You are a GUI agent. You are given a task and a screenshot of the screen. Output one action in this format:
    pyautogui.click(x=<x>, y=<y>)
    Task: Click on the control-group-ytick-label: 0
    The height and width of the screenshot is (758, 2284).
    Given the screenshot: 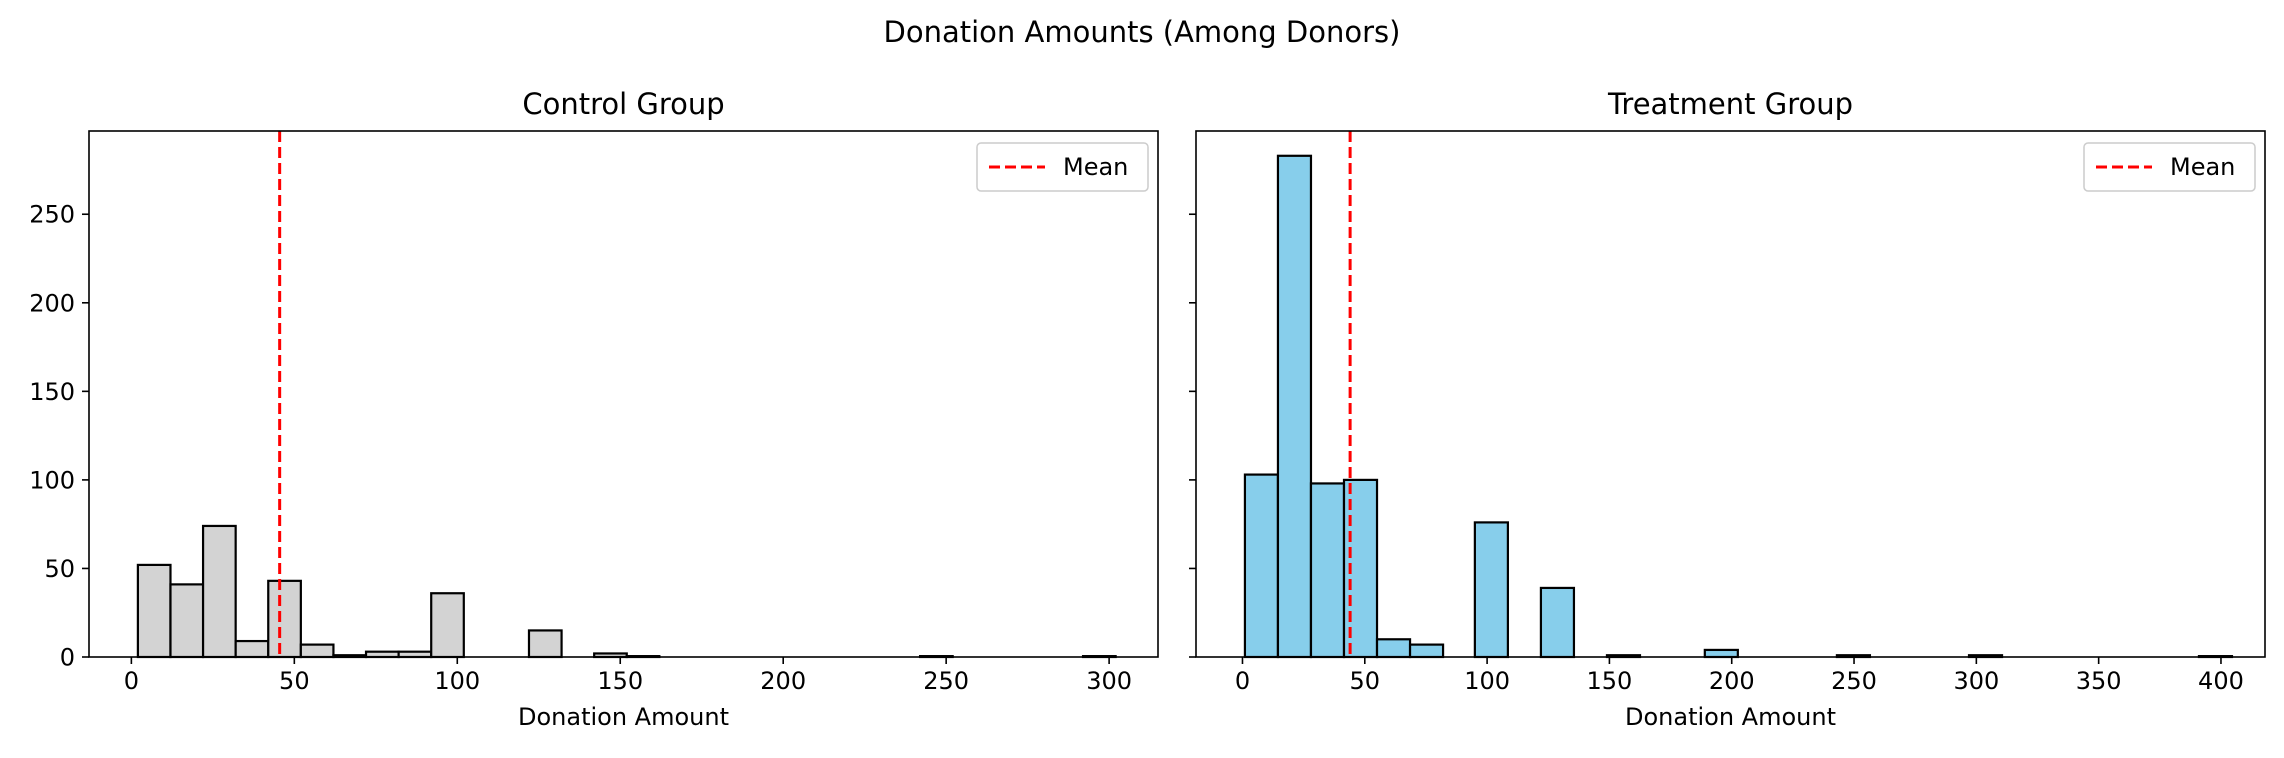 What is the action you would take?
    pyautogui.click(x=67, y=658)
    